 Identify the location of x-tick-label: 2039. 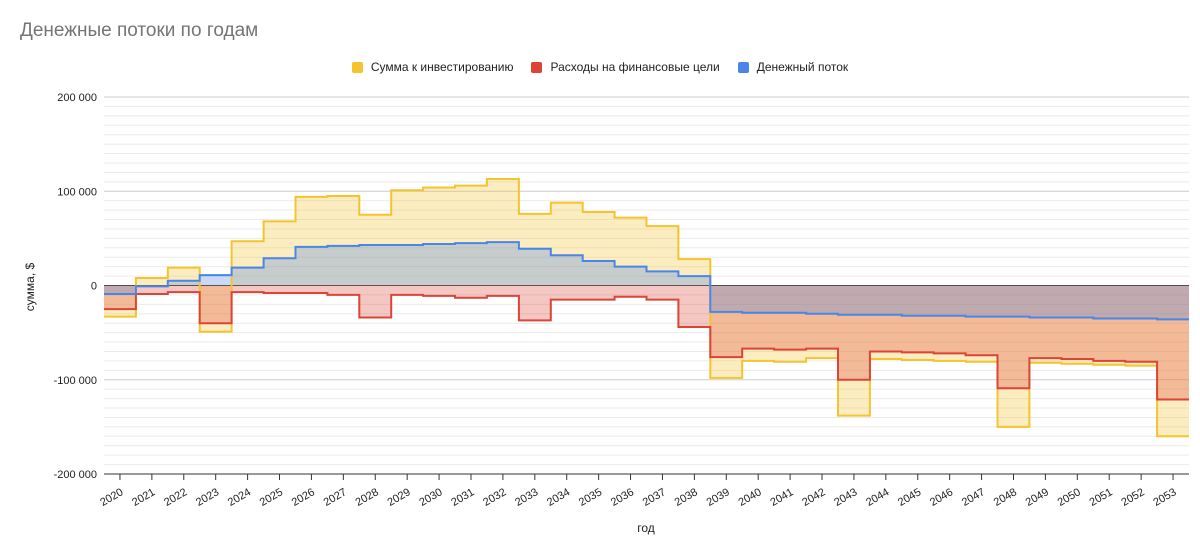
(718, 497).